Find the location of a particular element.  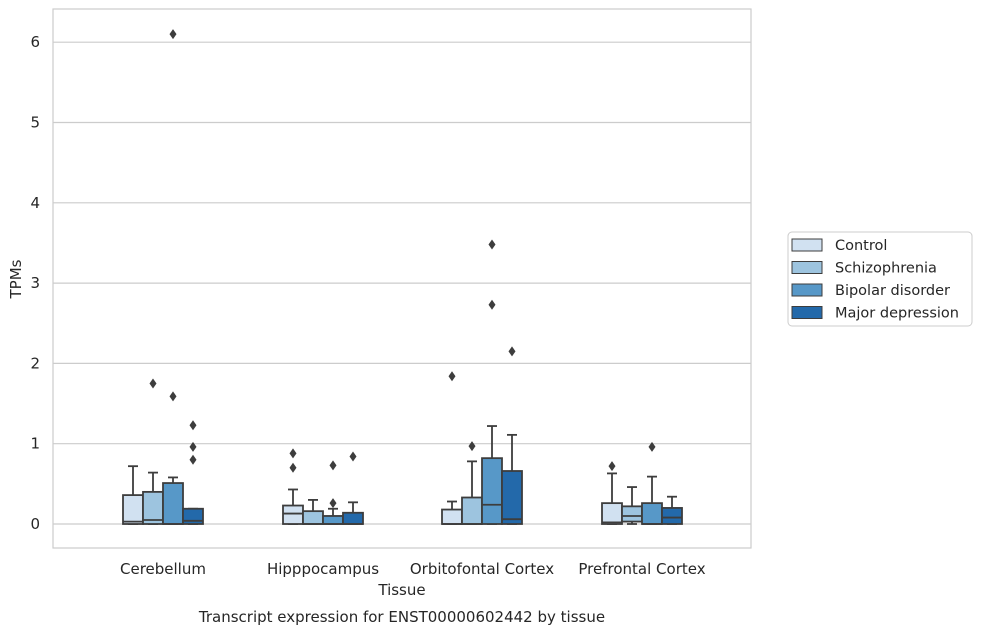

y-tick-label: 0 is located at coordinates (35, 524).